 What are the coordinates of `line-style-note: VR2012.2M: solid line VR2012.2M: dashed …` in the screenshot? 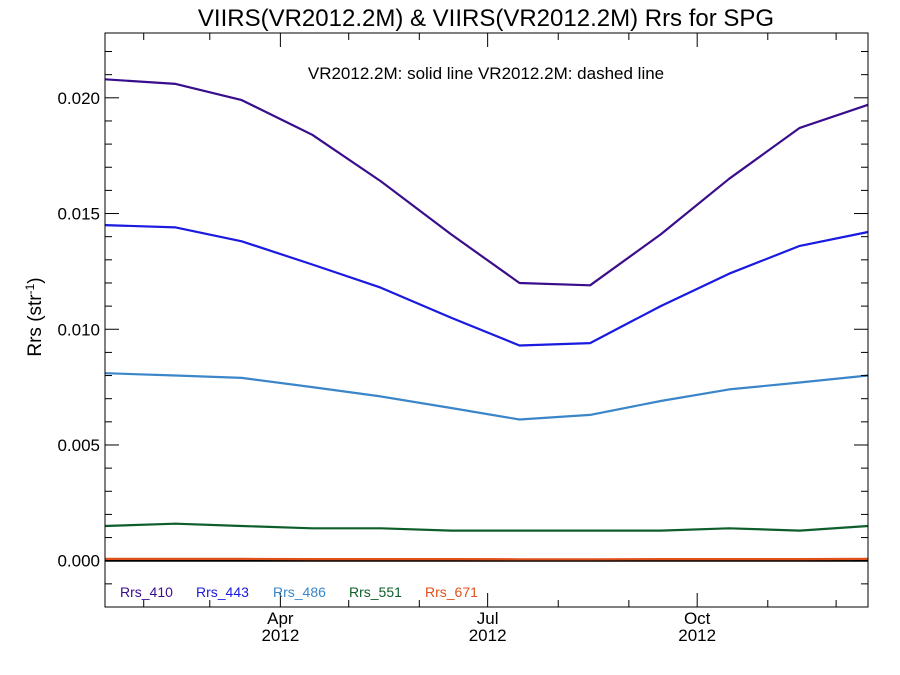 It's located at (486, 73).